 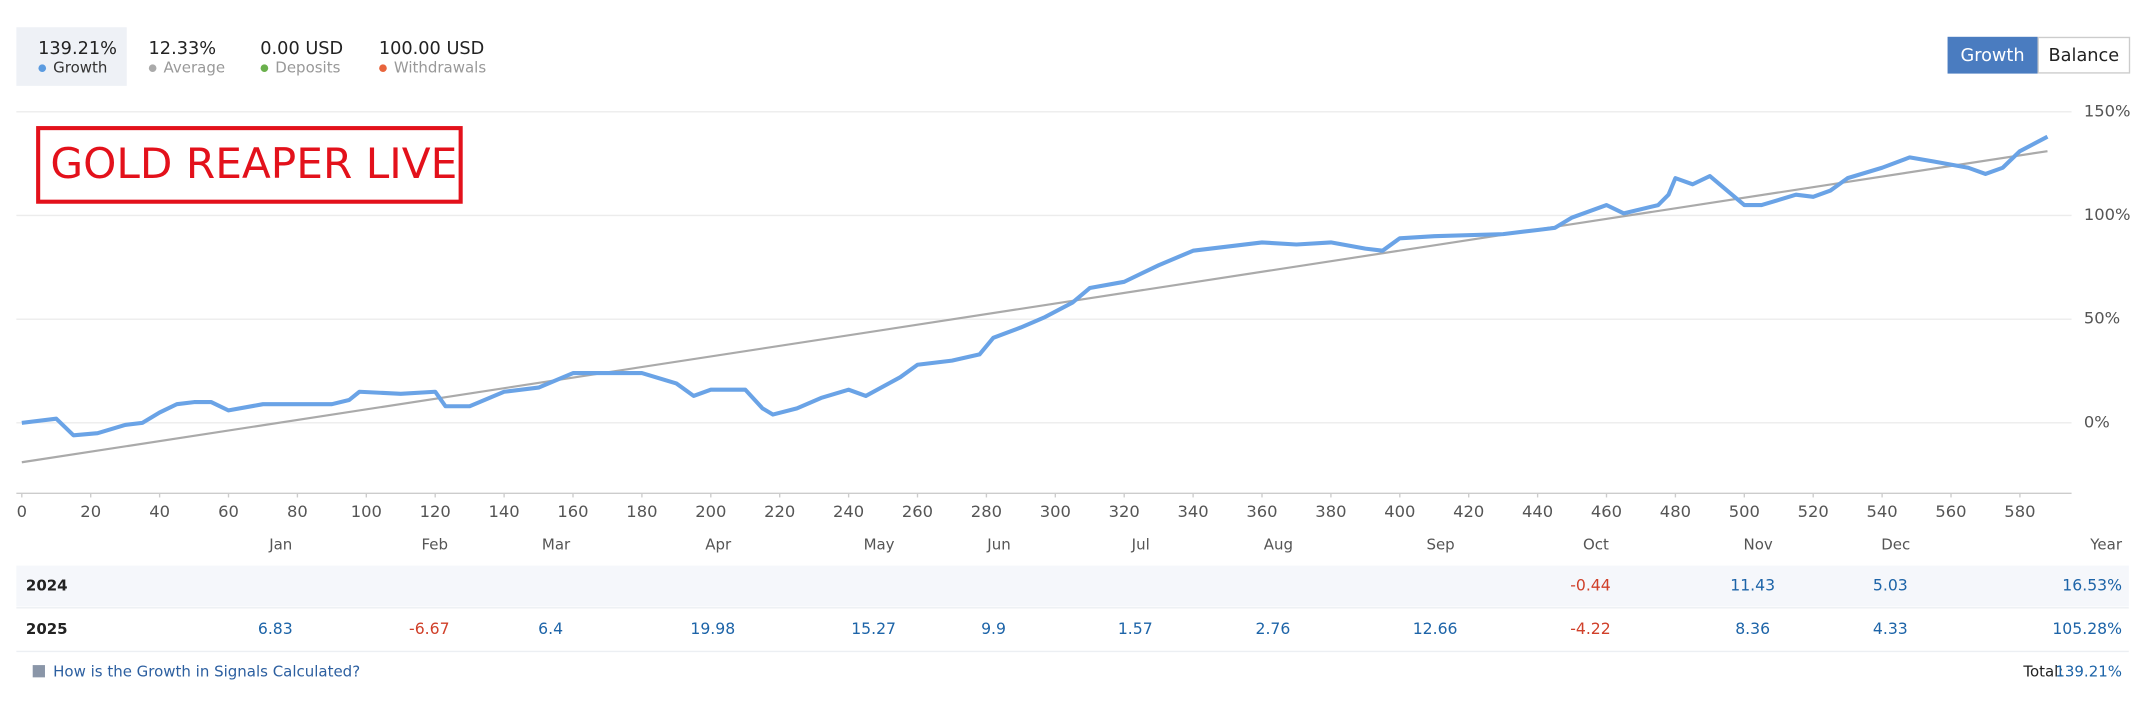 What do you see at coordinates (77, 49) in the screenshot?
I see `stat-value: 139.21%` at bounding box center [77, 49].